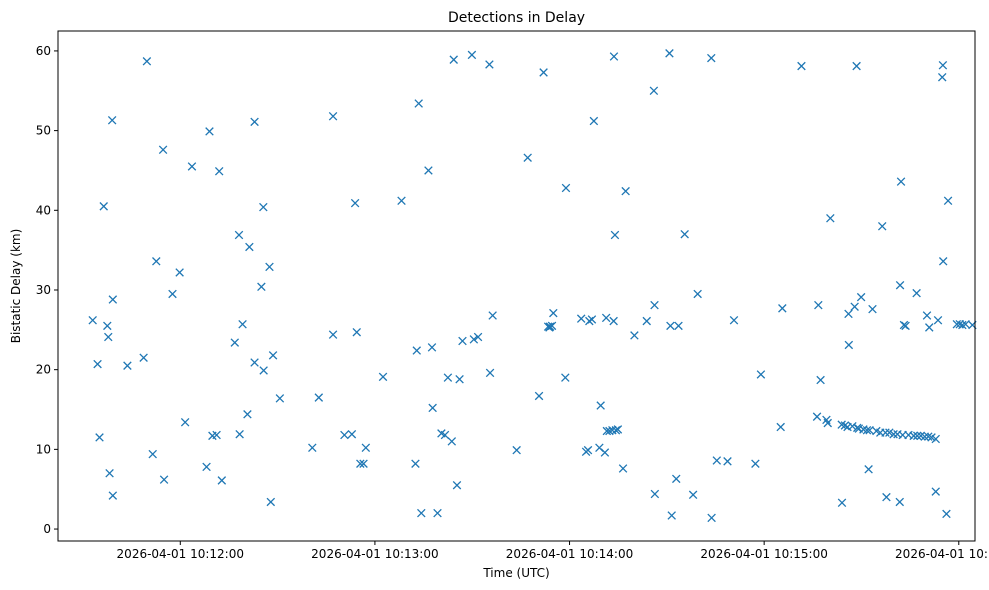 The width and height of the screenshot is (989, 590). Describe the element at coordinates (43, 449) in the screenshot. I see `y-tick-label: 10` at that location.